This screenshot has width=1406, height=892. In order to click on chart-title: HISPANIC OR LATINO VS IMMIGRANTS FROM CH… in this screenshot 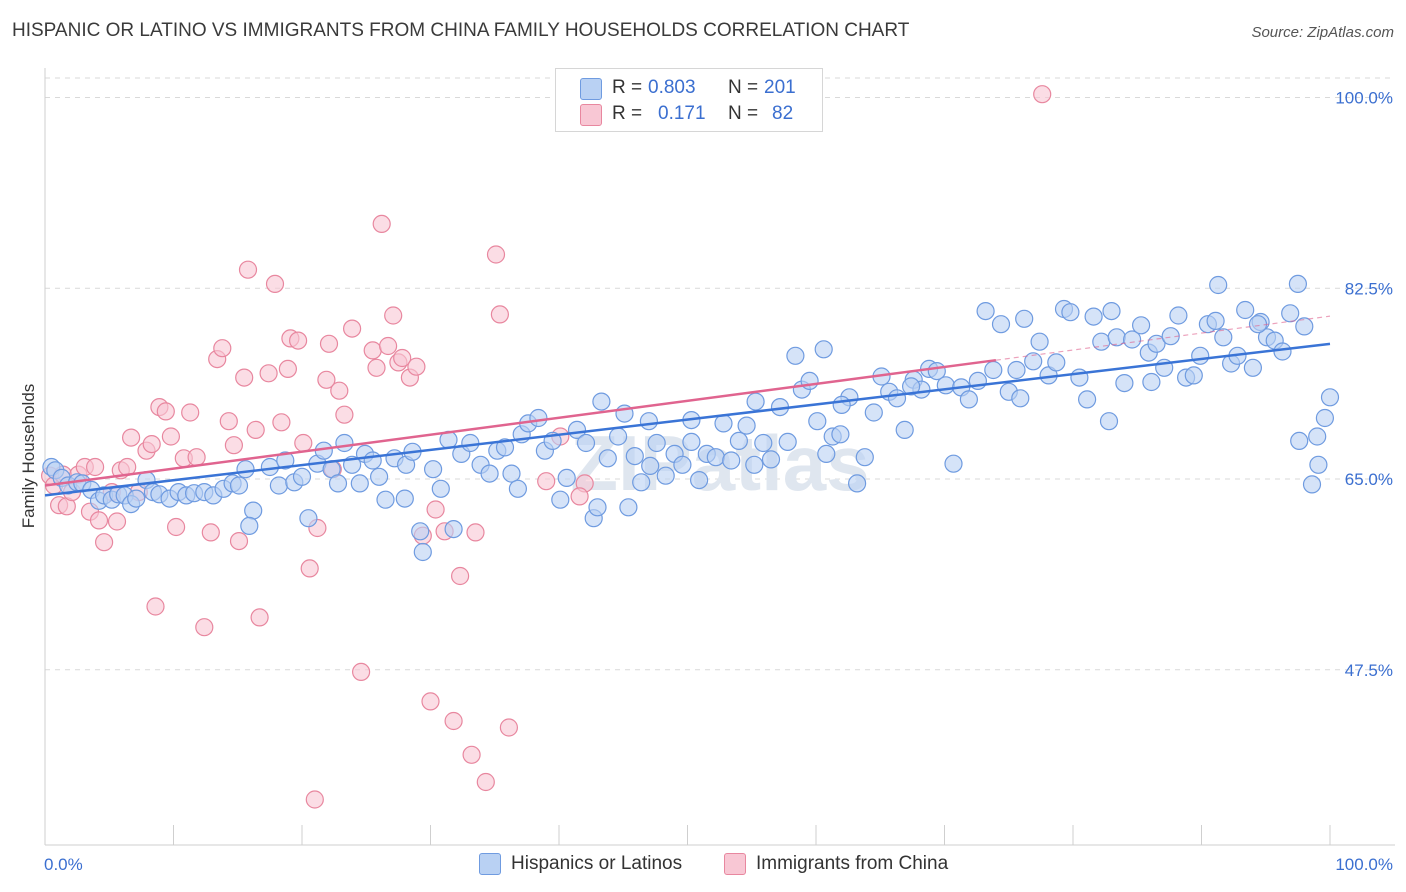, I will do `click(461, 30)`.